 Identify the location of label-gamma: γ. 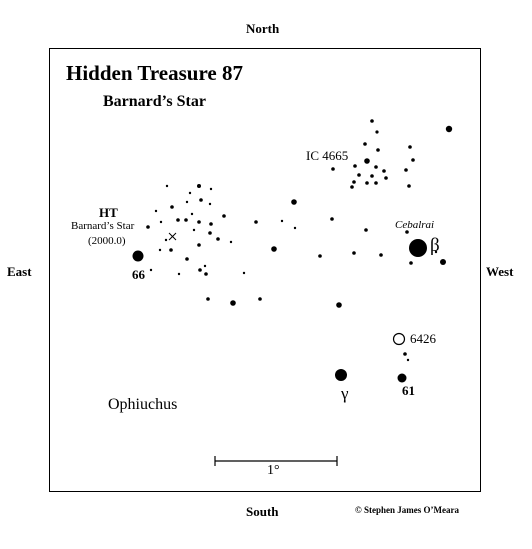
(345, 394).